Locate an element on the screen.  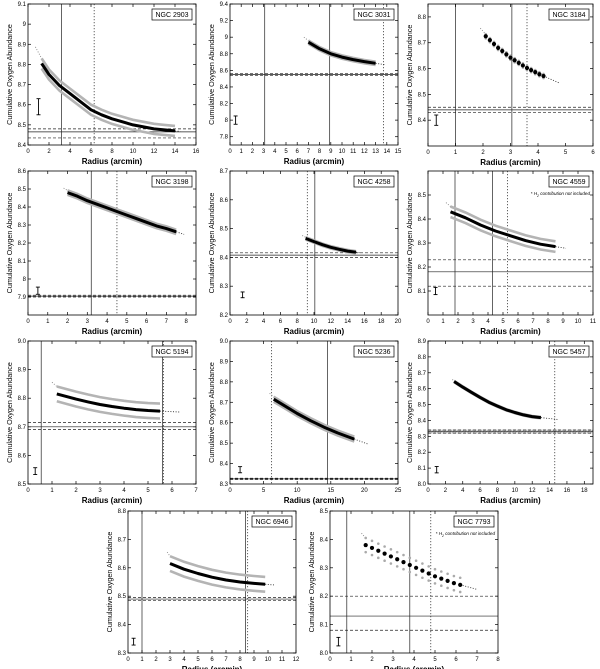
galaxy-label: NGC 4559 is located at coordinates (568, 182).